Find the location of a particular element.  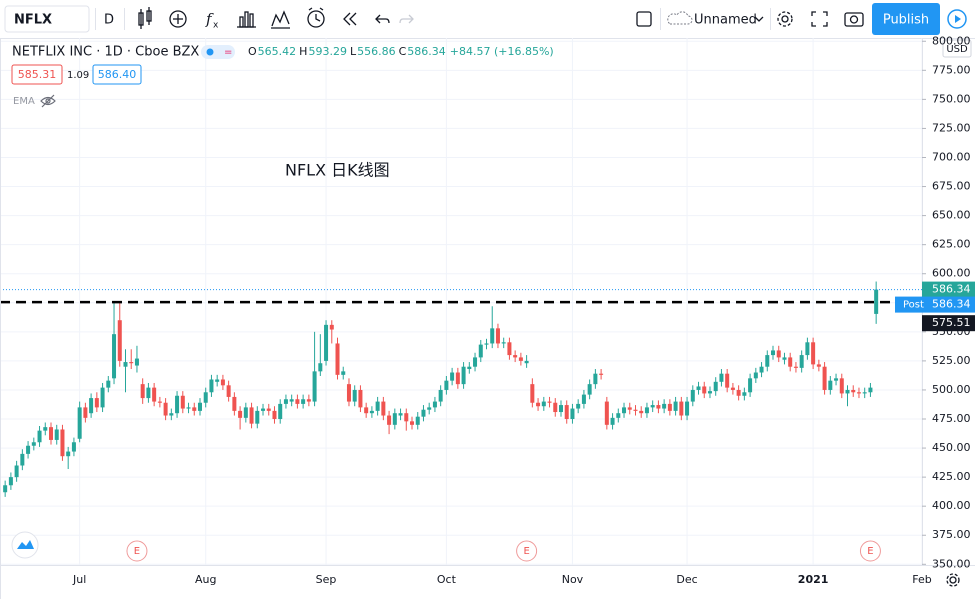

candle-type-icon is located at coordinates (145, 18).